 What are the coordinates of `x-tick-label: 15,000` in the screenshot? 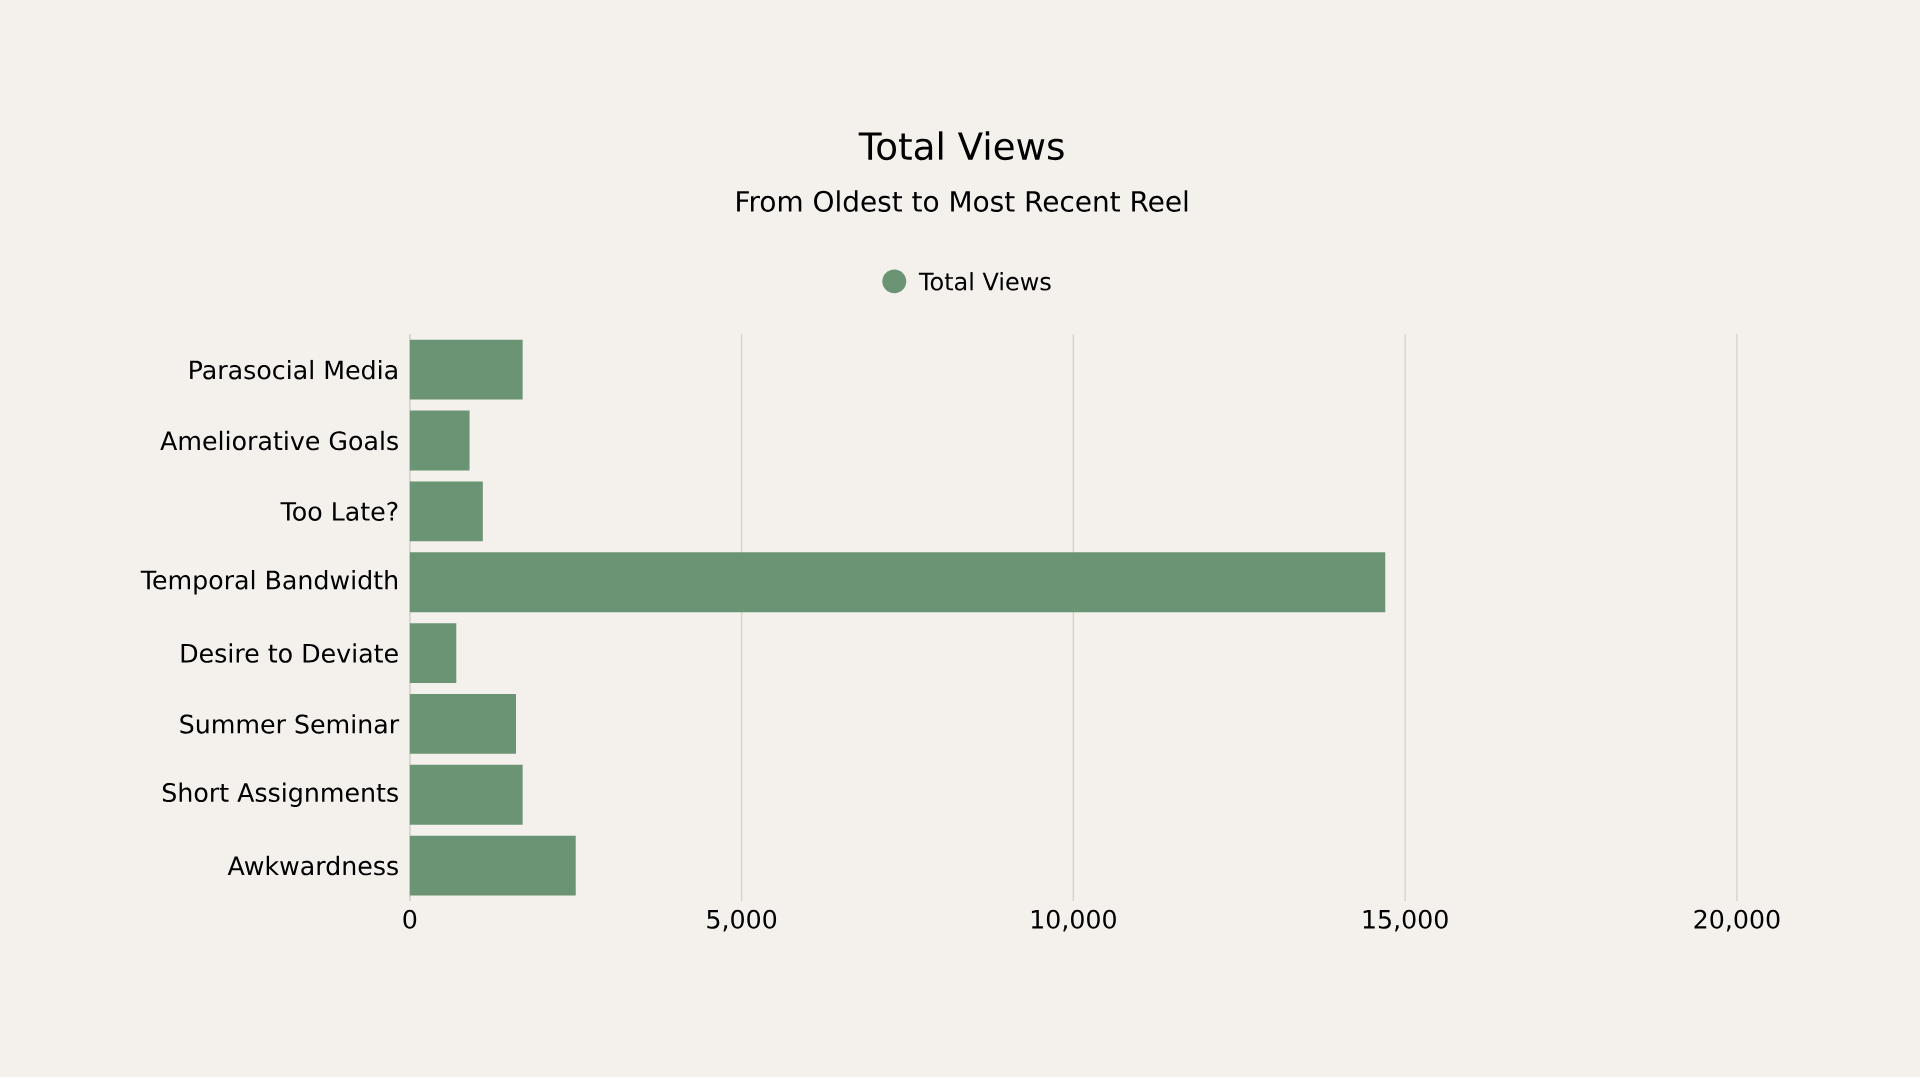 It's located at (1405, 920).